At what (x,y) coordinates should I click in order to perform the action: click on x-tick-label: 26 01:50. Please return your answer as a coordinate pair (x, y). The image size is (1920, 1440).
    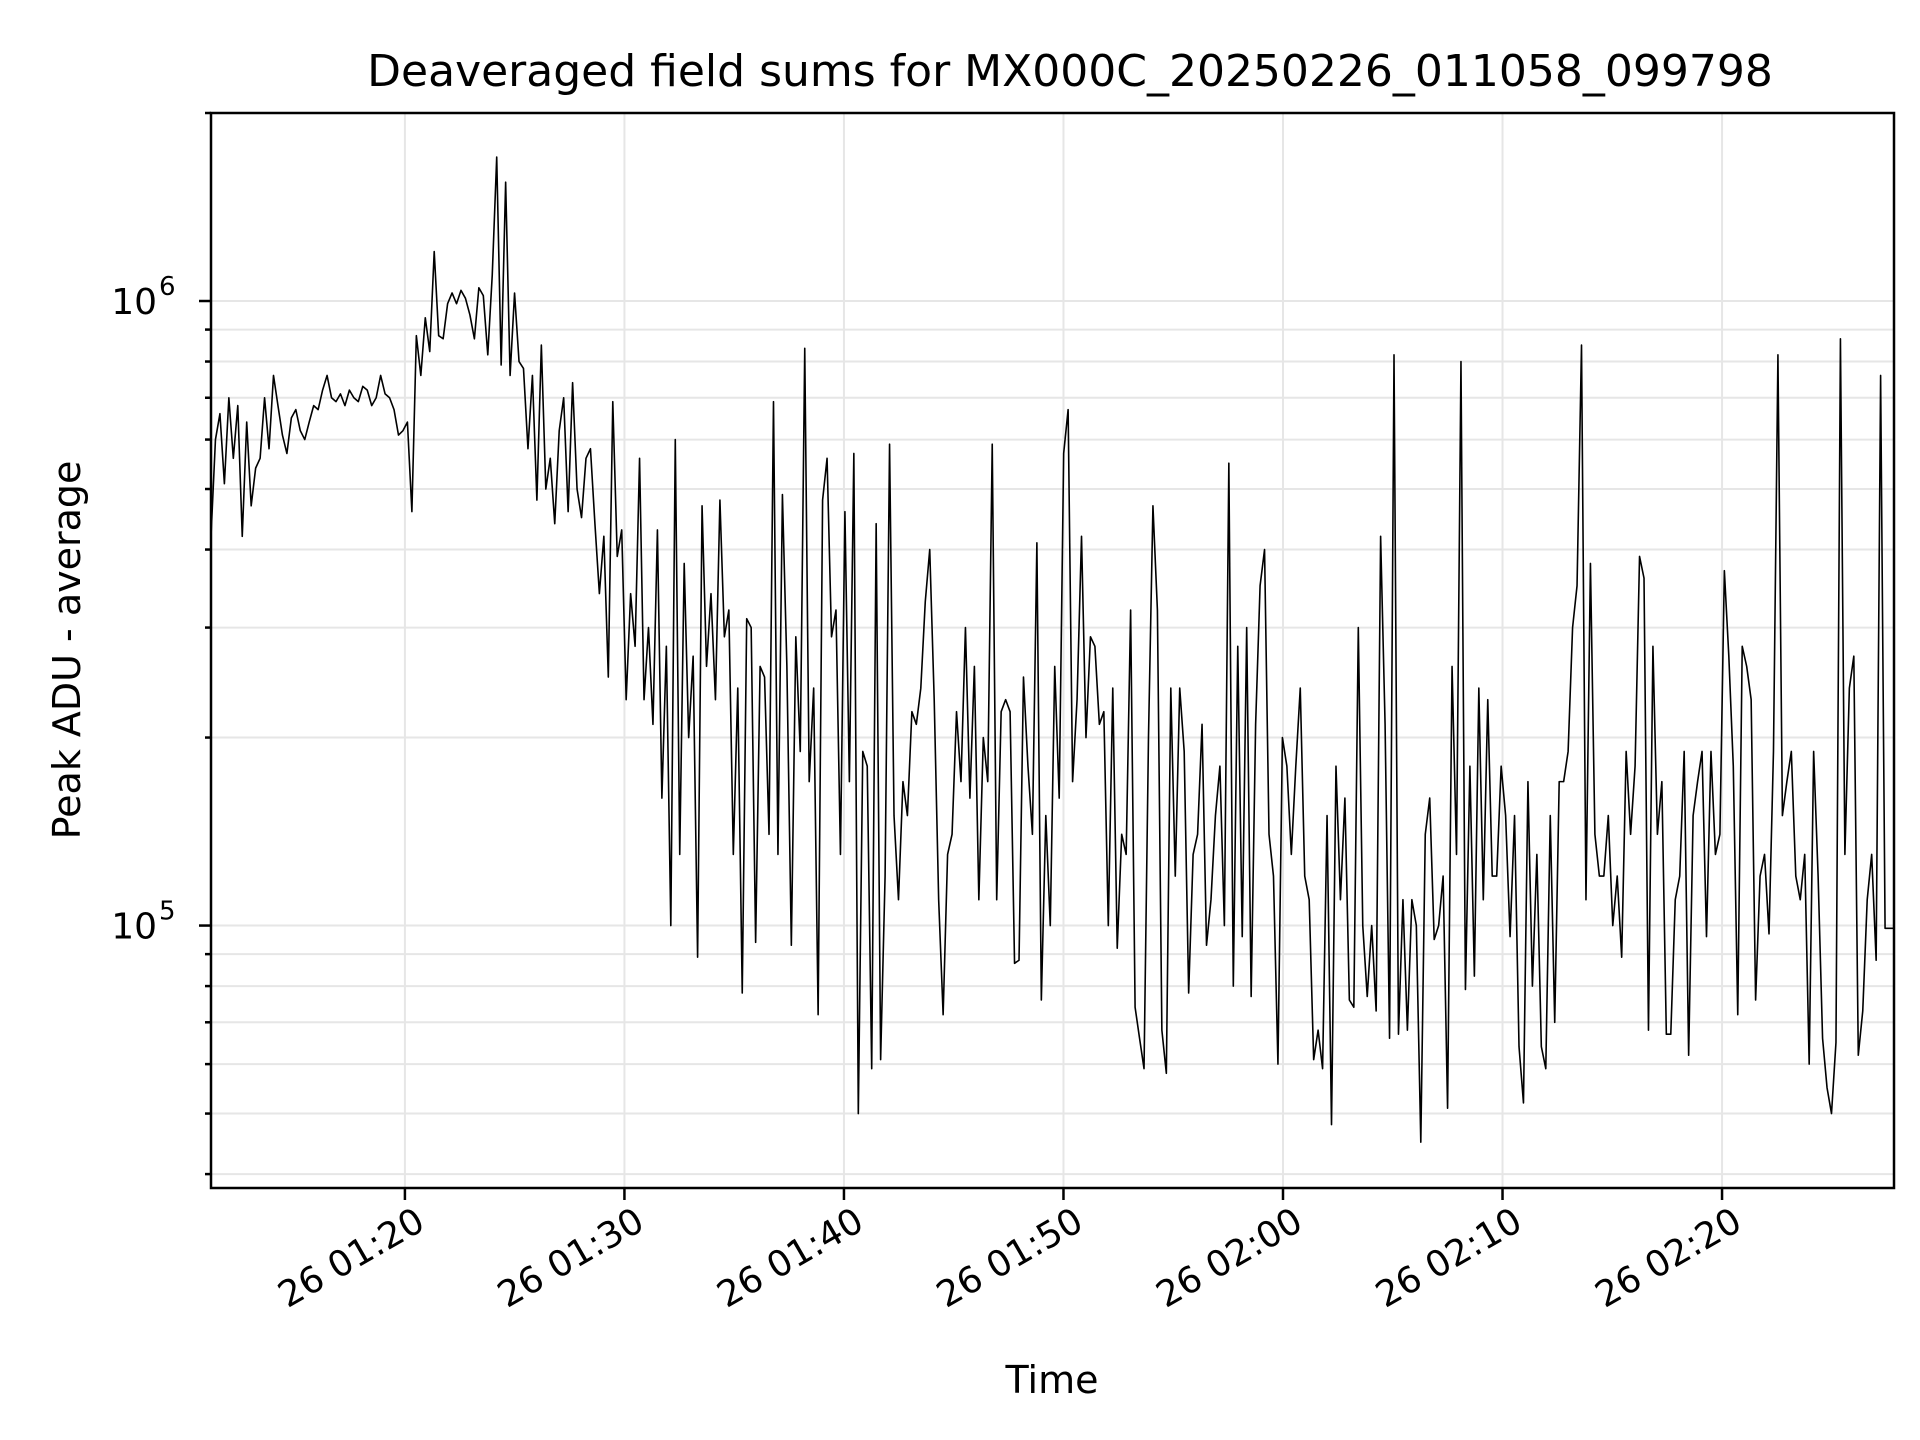
    Looking at the image, I should click on (1010, 1258).